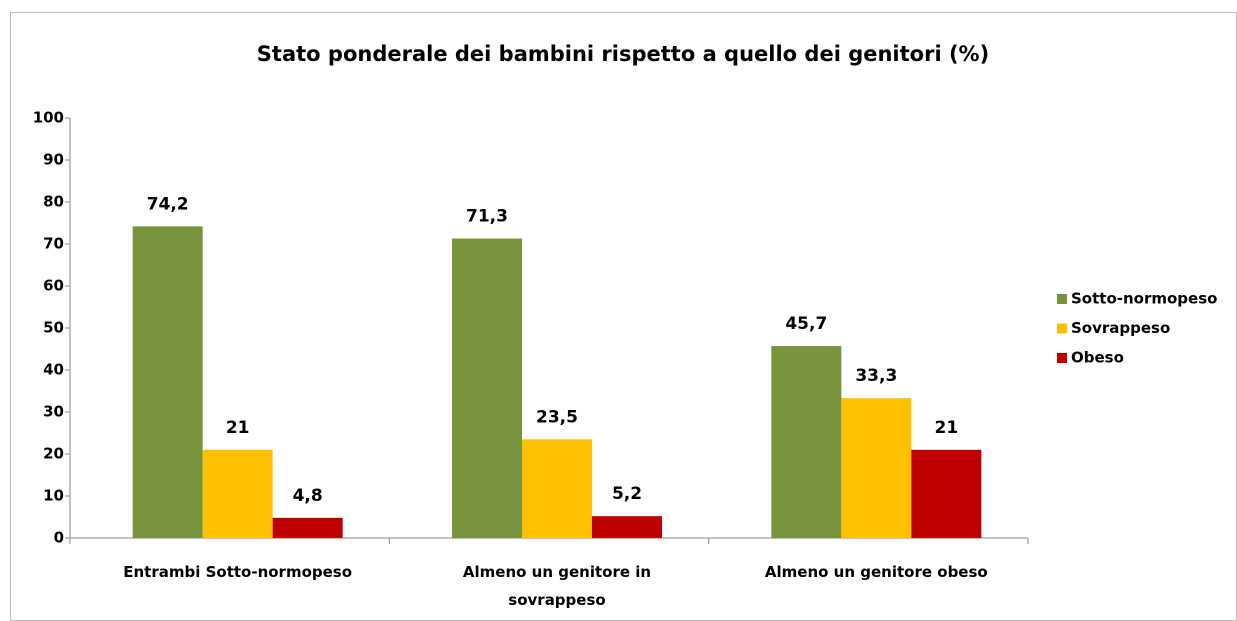  Describe the element at coordinates (53, 496) in the screenshot. I see `y-tick-label: 10` at that location.